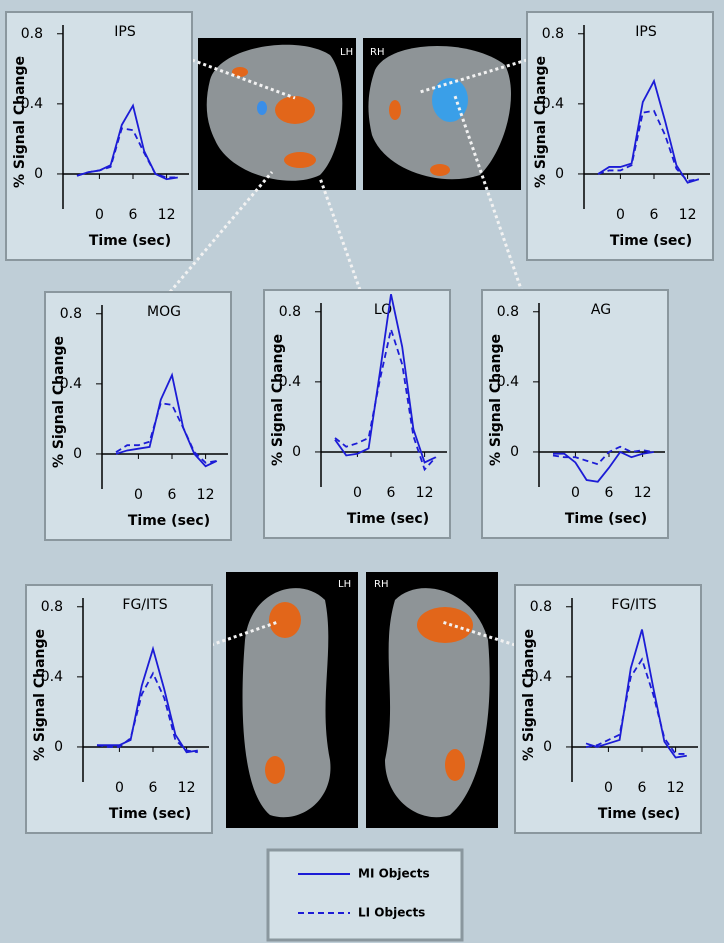  What do you see at coordinates (362, 700) in the screenshot?
I see `brain-bottom` at bounding box center [362, 700].